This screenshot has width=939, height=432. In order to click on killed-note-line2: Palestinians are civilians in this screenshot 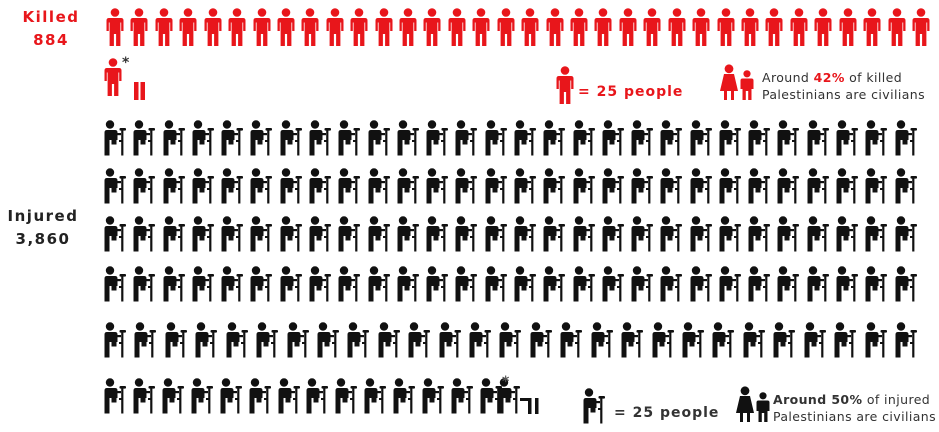, I will do `click(843, 94)`.